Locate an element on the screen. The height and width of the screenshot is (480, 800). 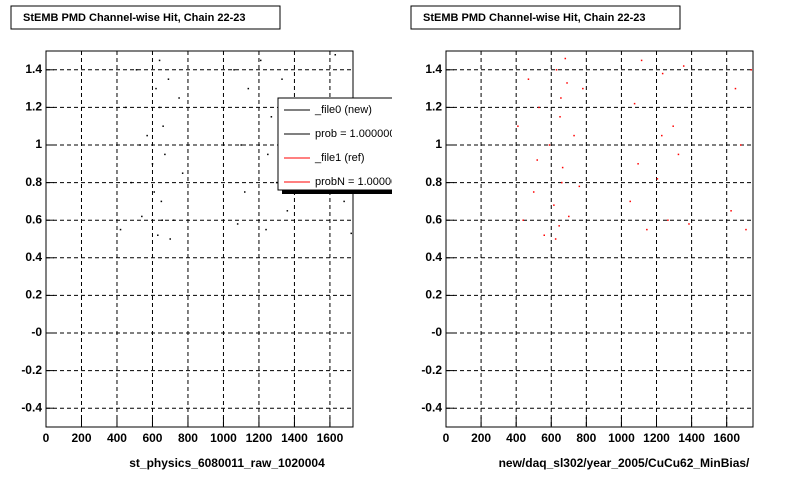
legend-label: _file1 (ref) is located at coordinates (339, 158).